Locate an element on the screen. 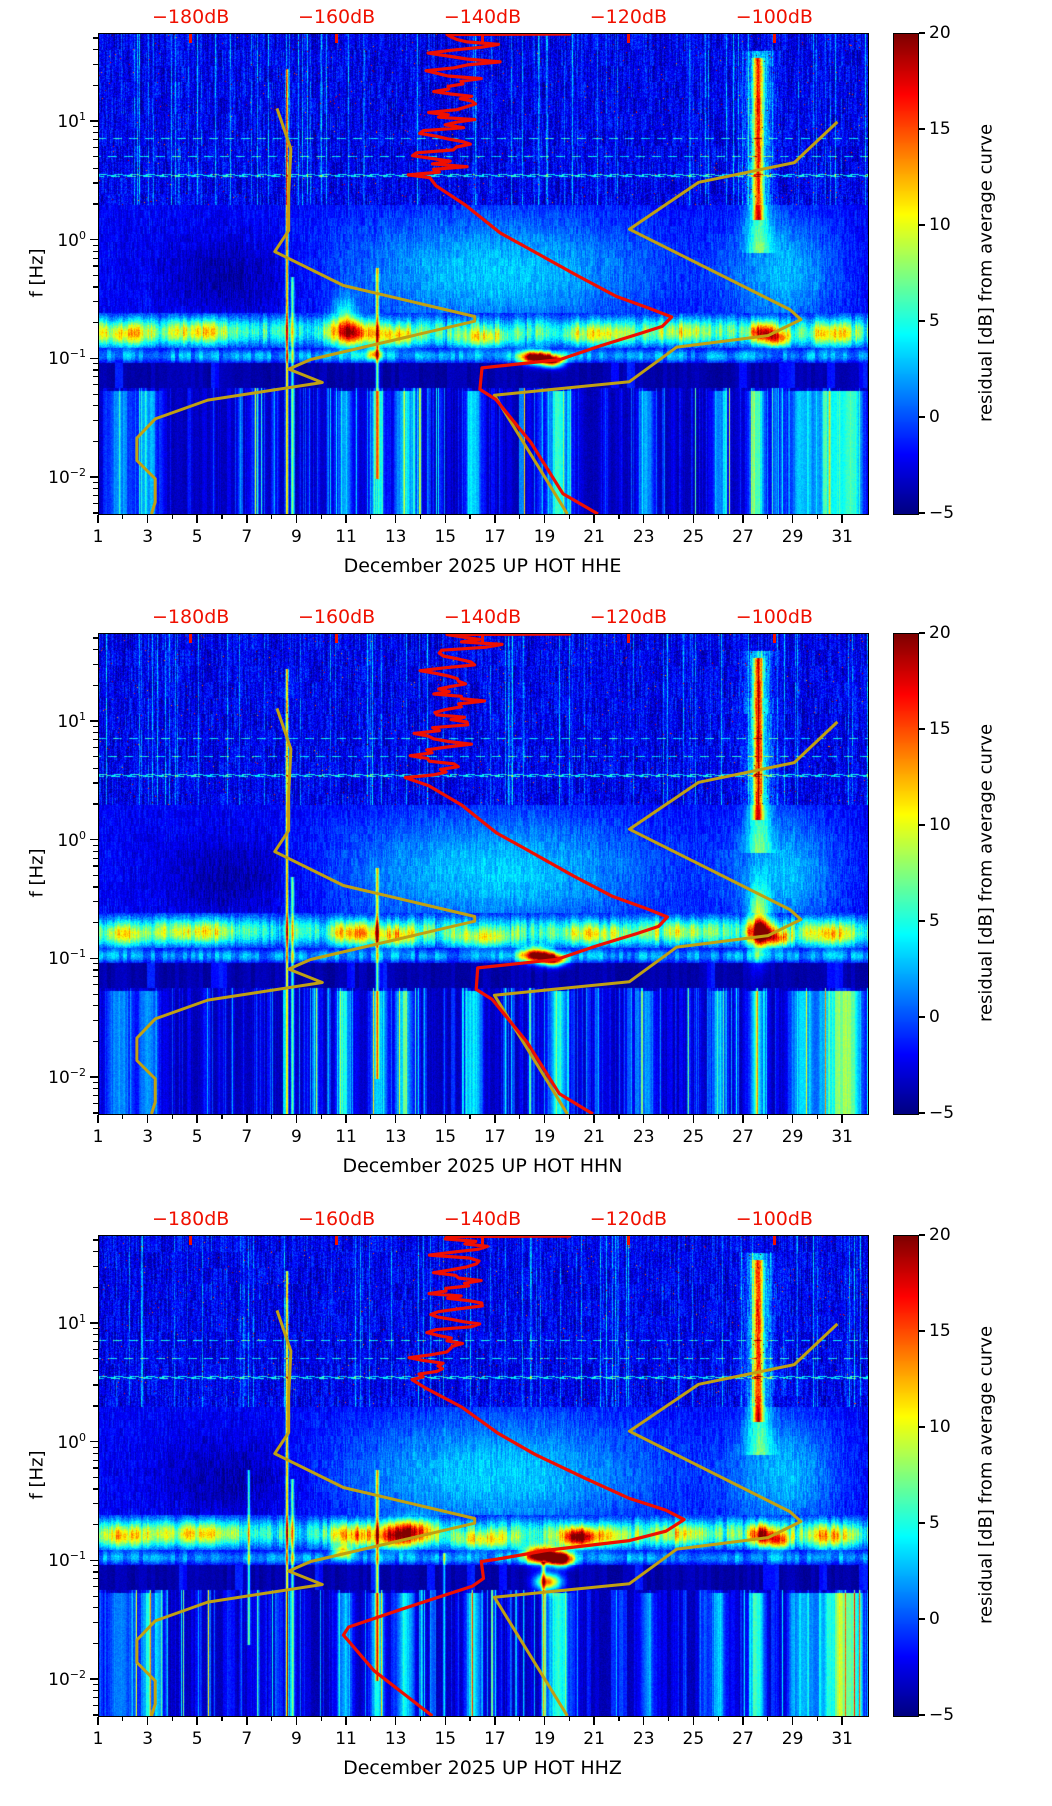 The image size is (1052, 1806). x-tick-label: 15 is located at coordinates (445, 1739).